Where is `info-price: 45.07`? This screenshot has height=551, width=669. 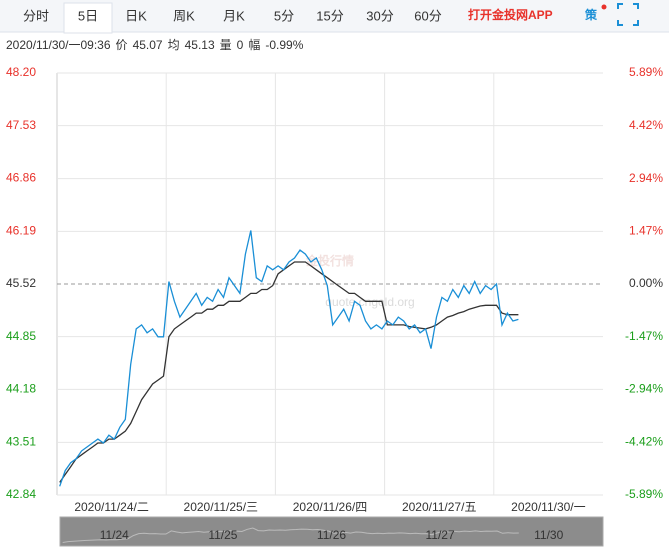 info-price: 45.07 is located at coordinates (148, 45).